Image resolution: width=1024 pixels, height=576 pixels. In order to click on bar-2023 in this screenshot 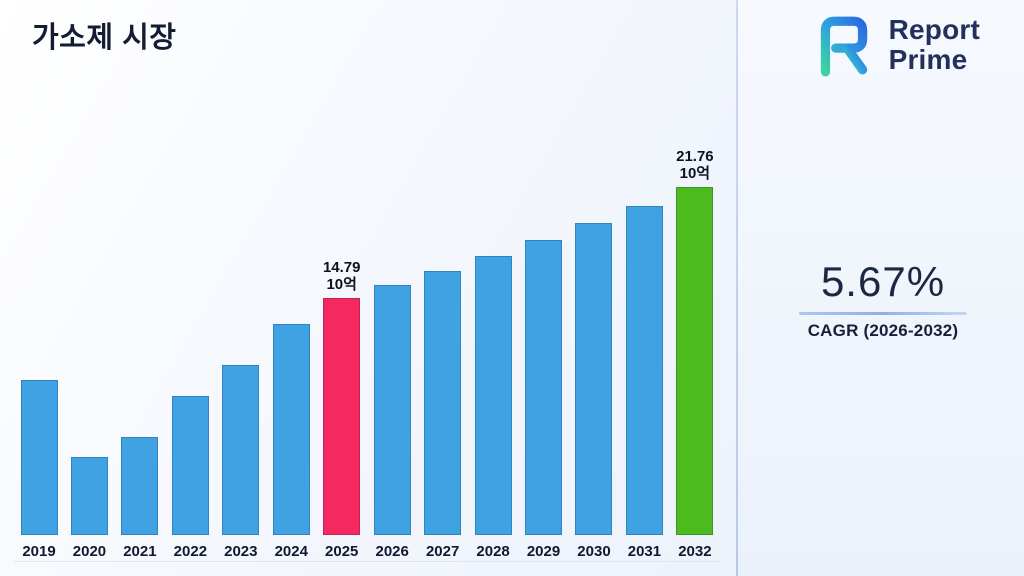, I will do `click(241, 450)`.